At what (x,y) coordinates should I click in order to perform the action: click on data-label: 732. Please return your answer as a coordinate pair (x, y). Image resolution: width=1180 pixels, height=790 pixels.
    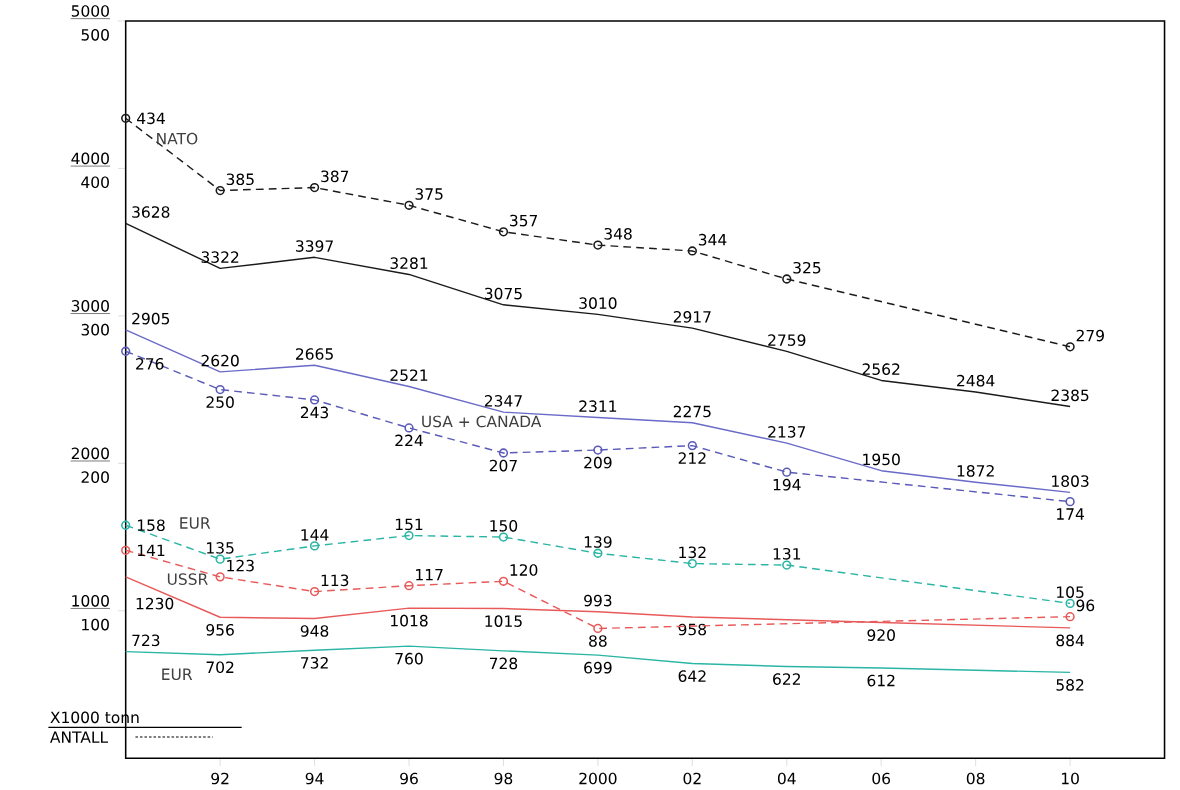
    Looking at the image, I should click on (314, 663).